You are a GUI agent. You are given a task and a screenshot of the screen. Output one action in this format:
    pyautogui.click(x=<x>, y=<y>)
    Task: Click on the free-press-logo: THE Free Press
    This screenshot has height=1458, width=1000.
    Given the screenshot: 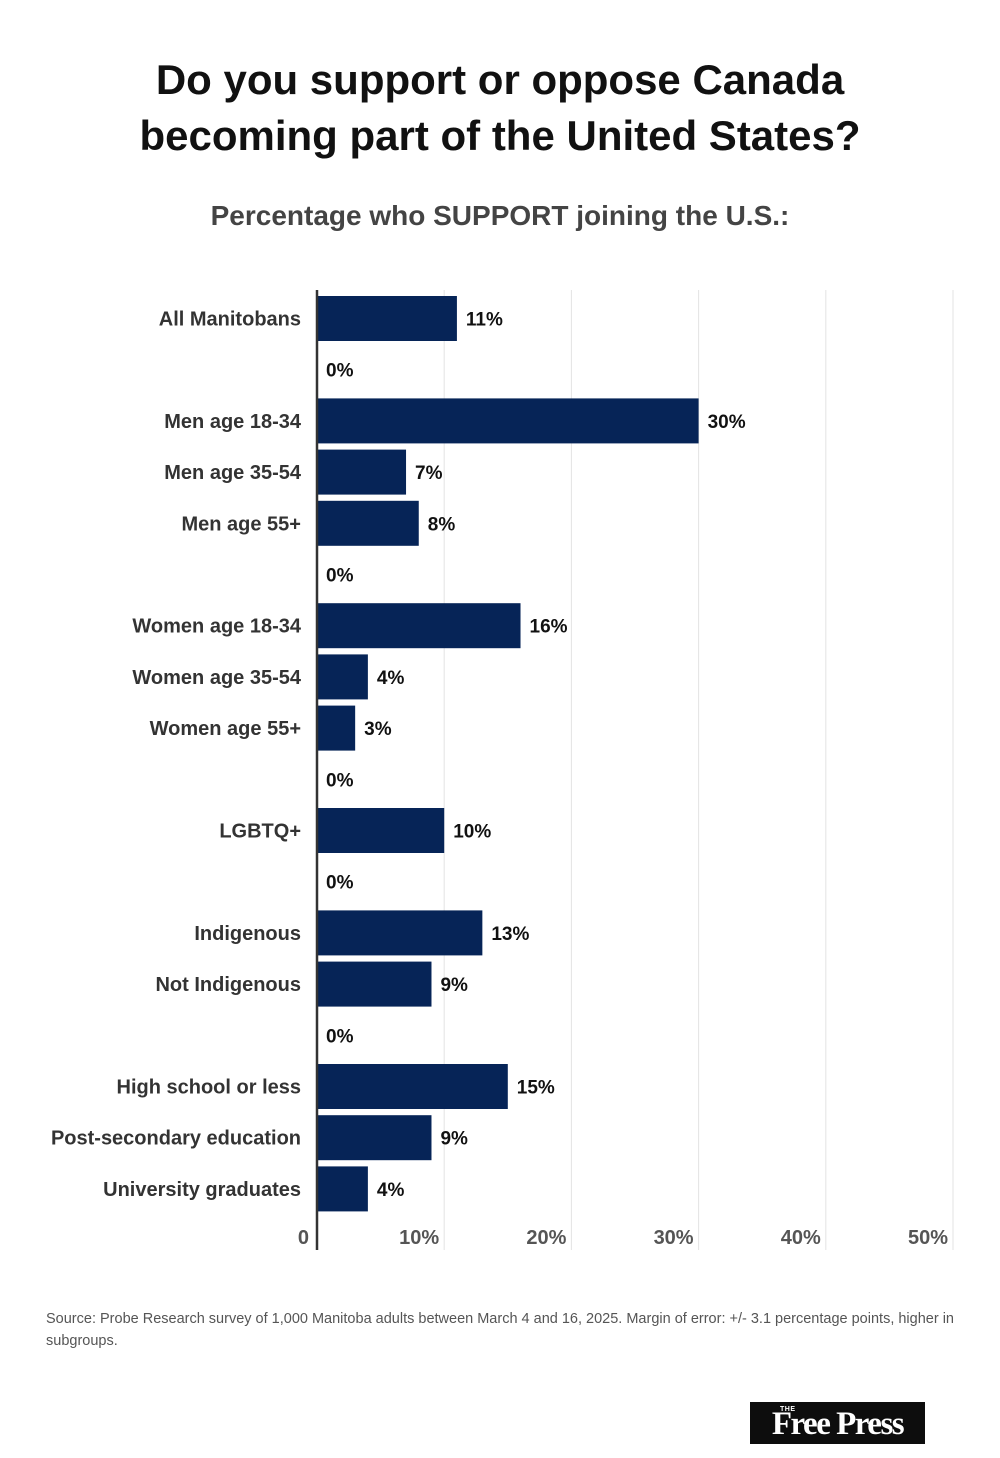 What is the action you would take?
    pyautogui.click(x=837, y=1423)
    